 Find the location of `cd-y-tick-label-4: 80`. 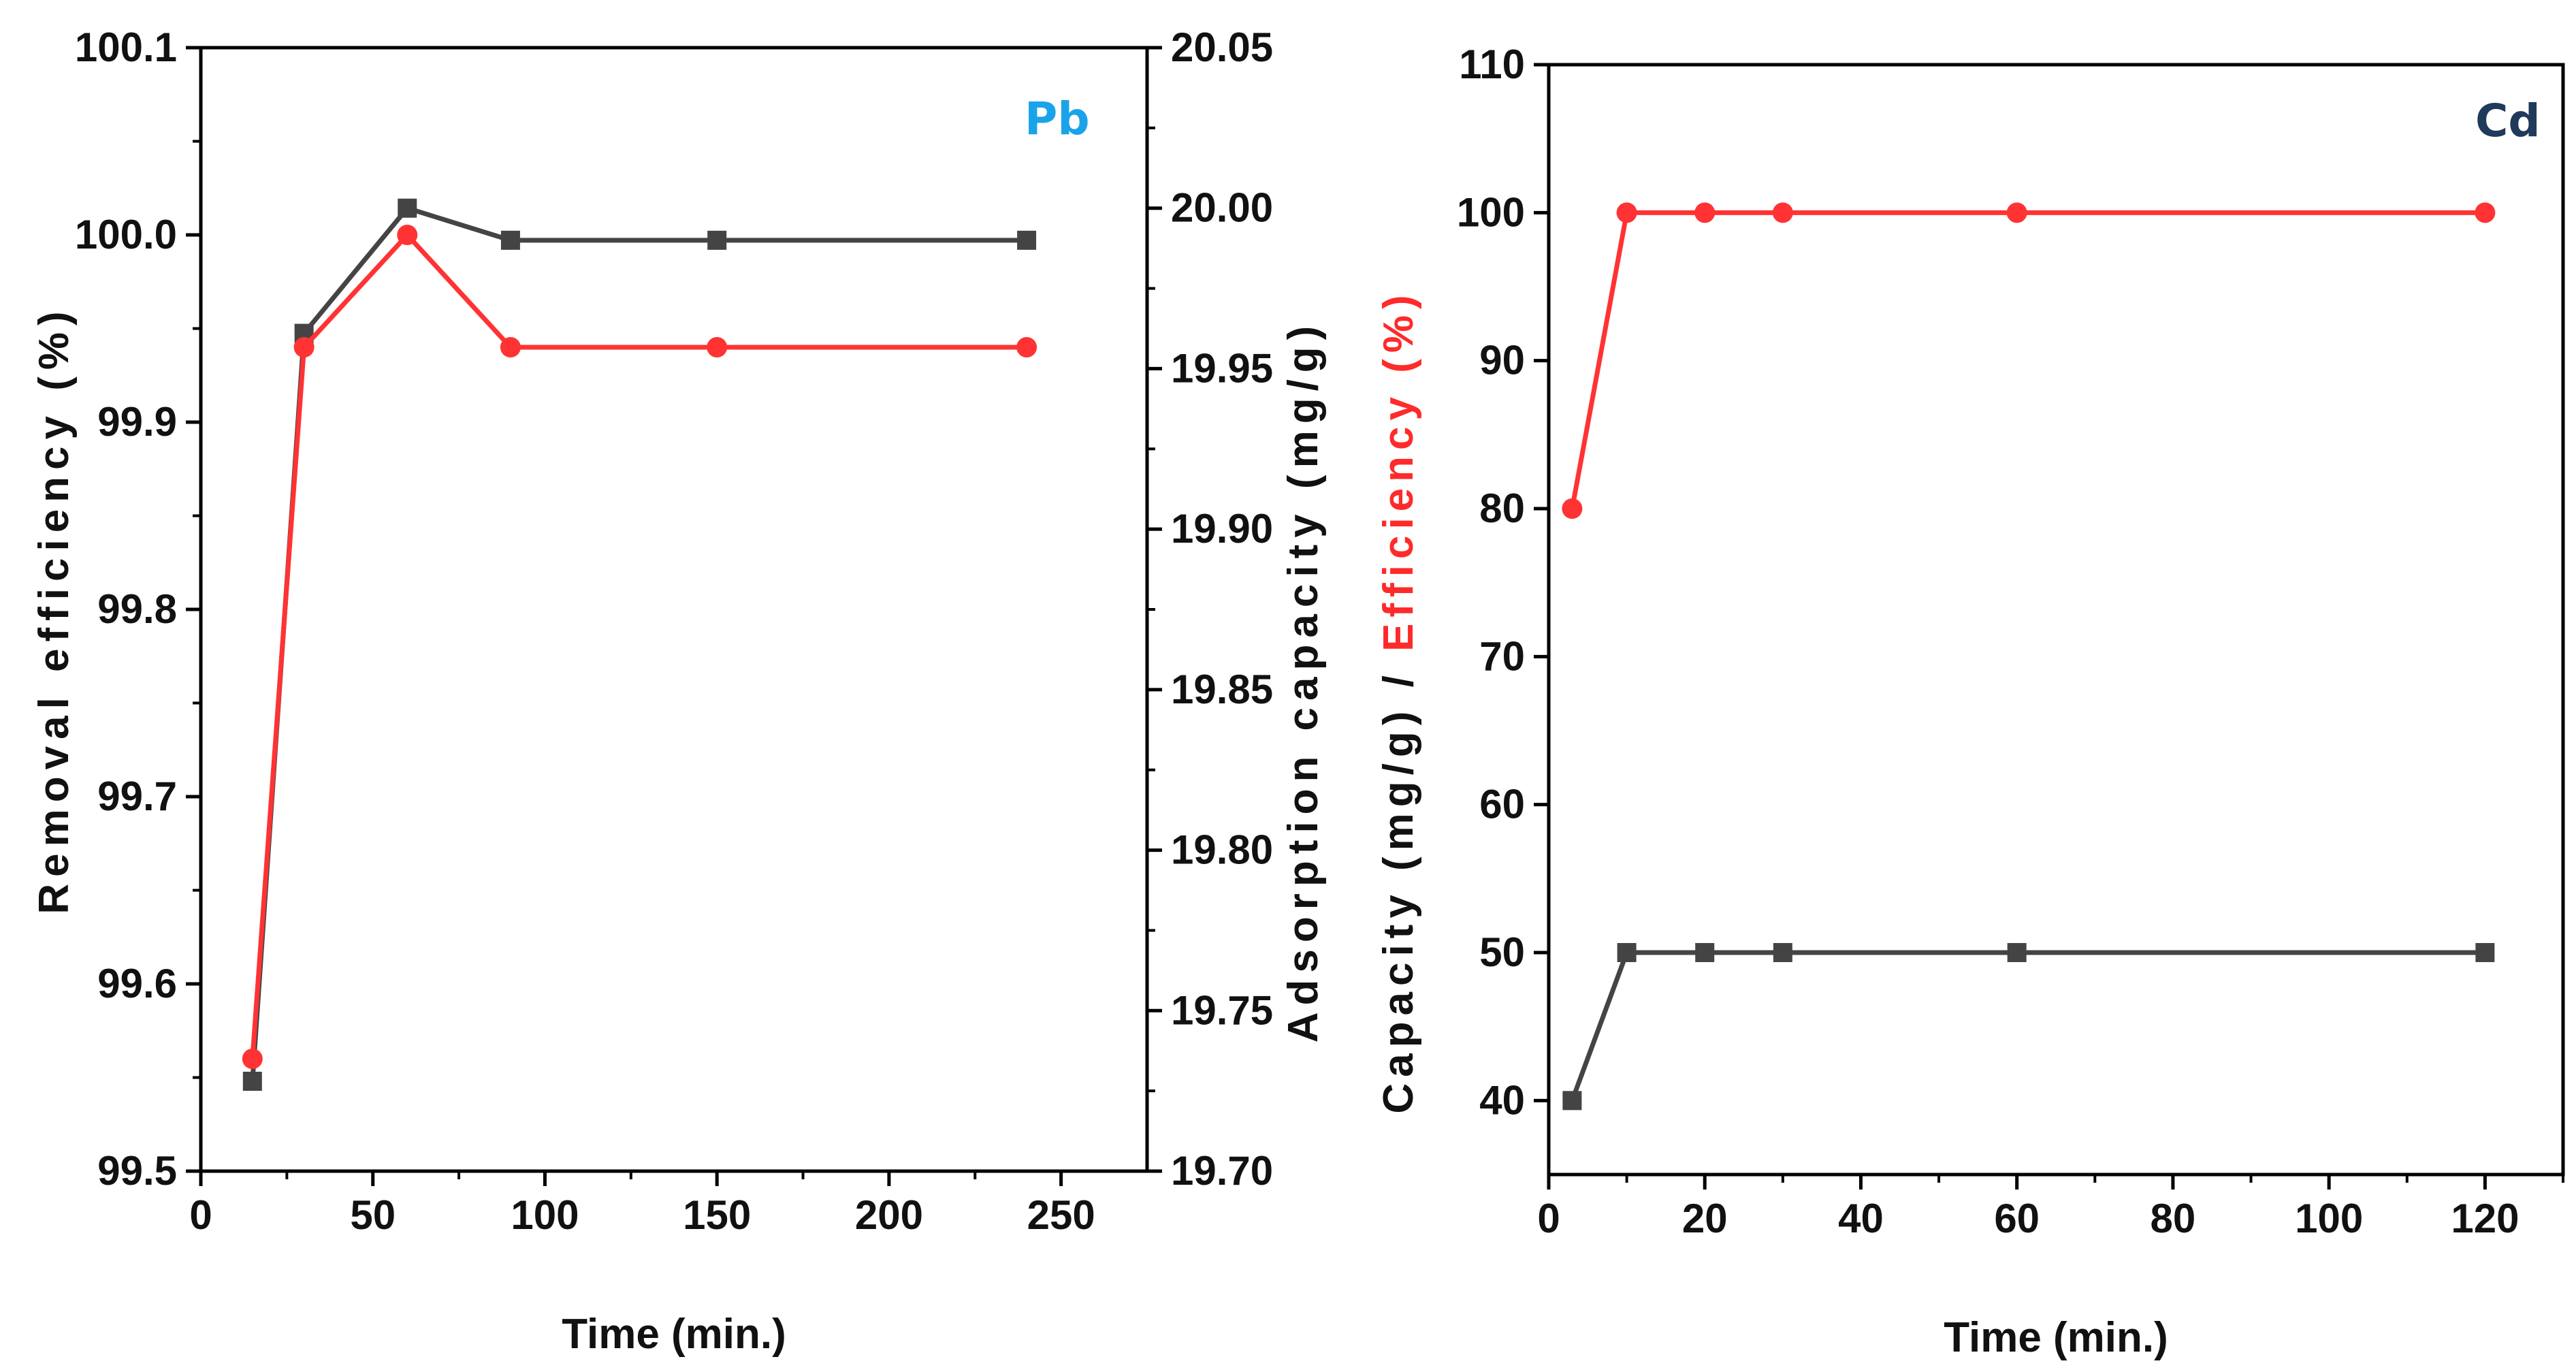

cd-y-tick-label-4: 80 is located at coordinates (1502, 508).